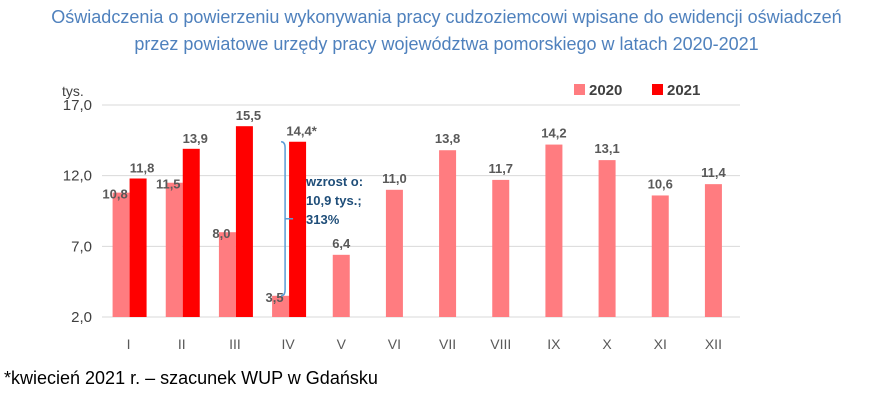  What do you see at coordinates (683, 90) in the screenshot?
I see `legend-label-2021: 2021` at bounding box center [683, 90].